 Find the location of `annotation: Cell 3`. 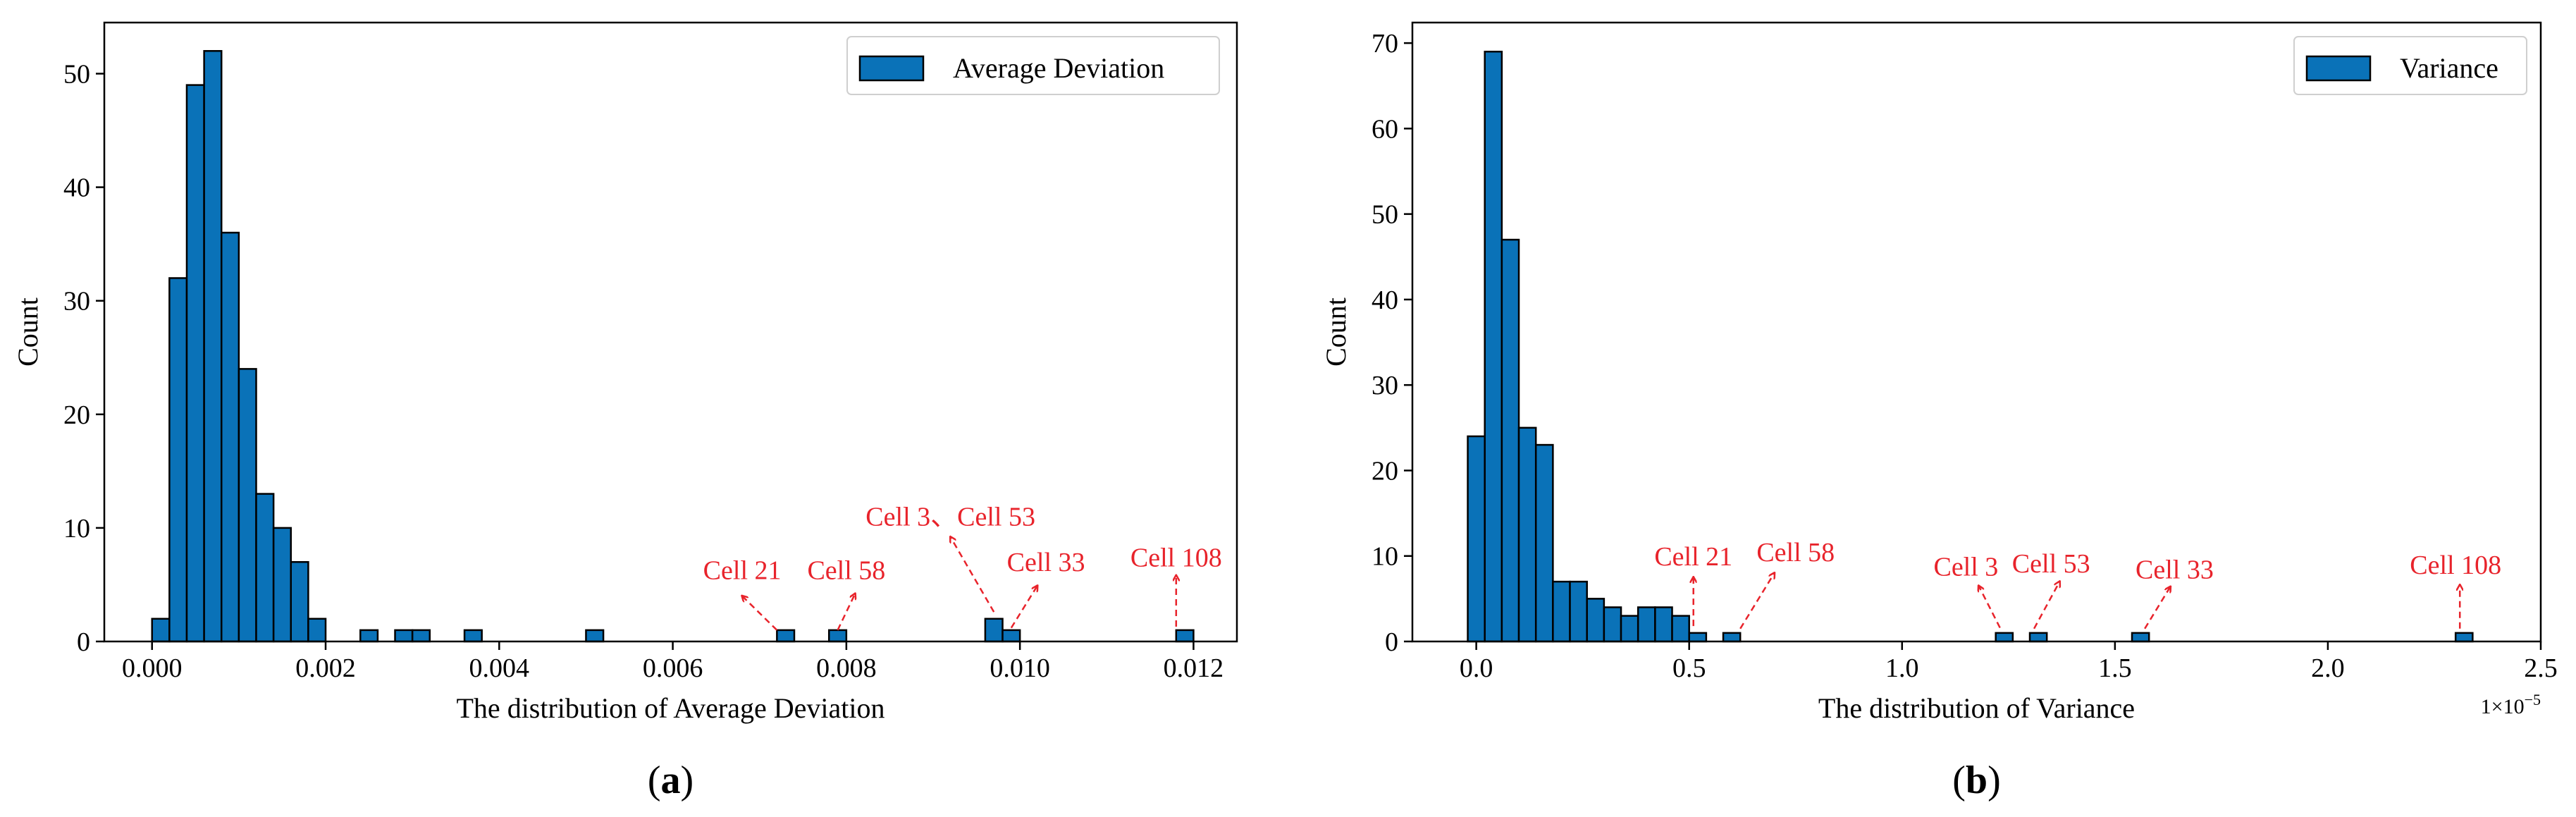

annotation: Cell 3 is located at coordinates (1967, 591).